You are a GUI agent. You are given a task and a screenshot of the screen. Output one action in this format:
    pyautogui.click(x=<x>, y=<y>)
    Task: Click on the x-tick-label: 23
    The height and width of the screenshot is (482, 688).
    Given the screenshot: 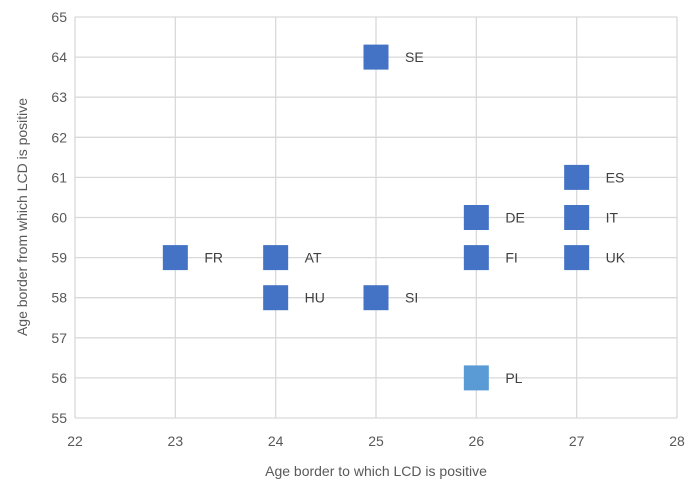 What is the action you would take?
    pyautogui.click(x=176, y=441)
    